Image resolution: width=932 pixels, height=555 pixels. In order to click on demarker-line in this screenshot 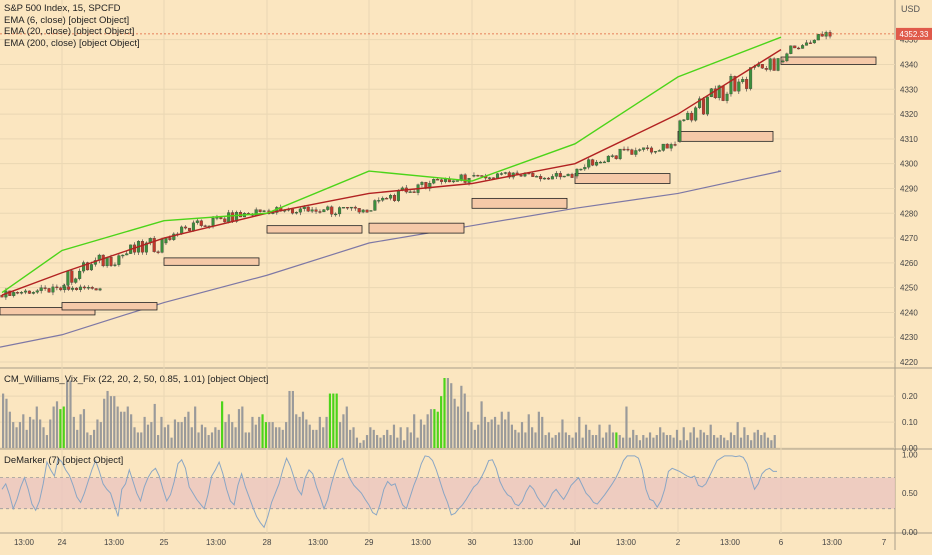, I will do `click(389, 492)`.